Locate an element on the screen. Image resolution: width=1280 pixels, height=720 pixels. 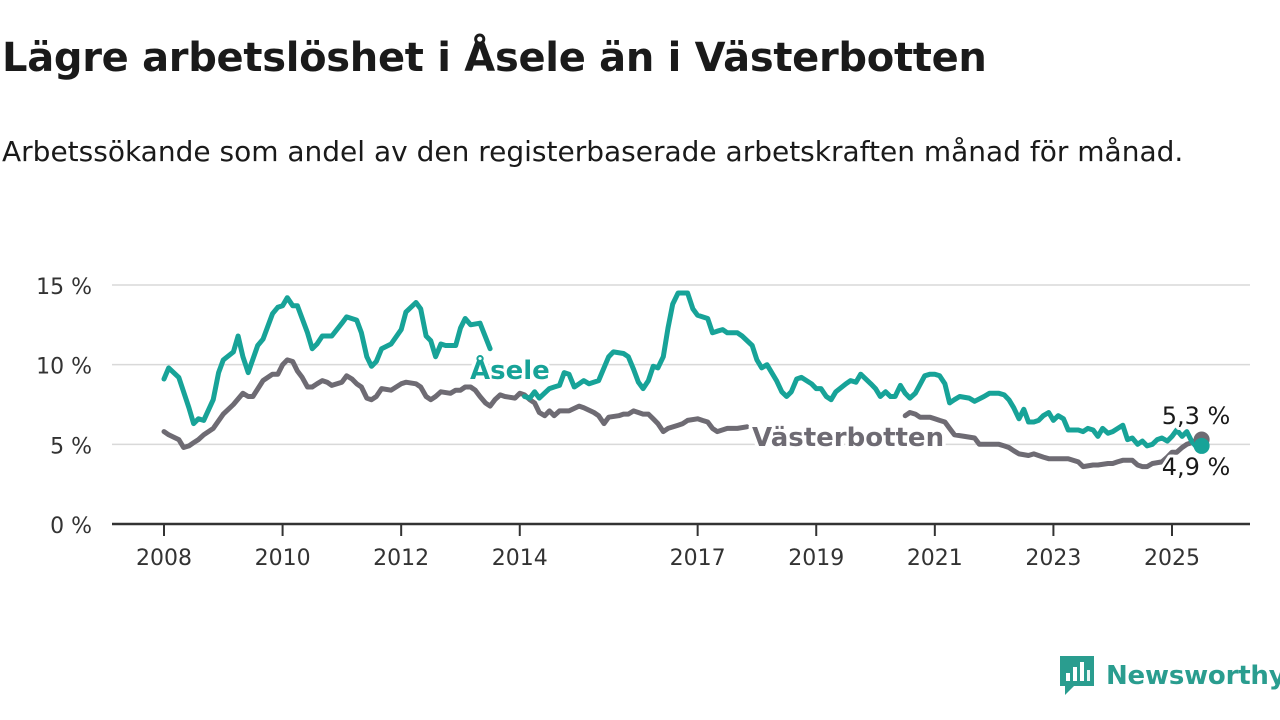
x-tick-label: 2023 is located at coordinates (1053, 558).